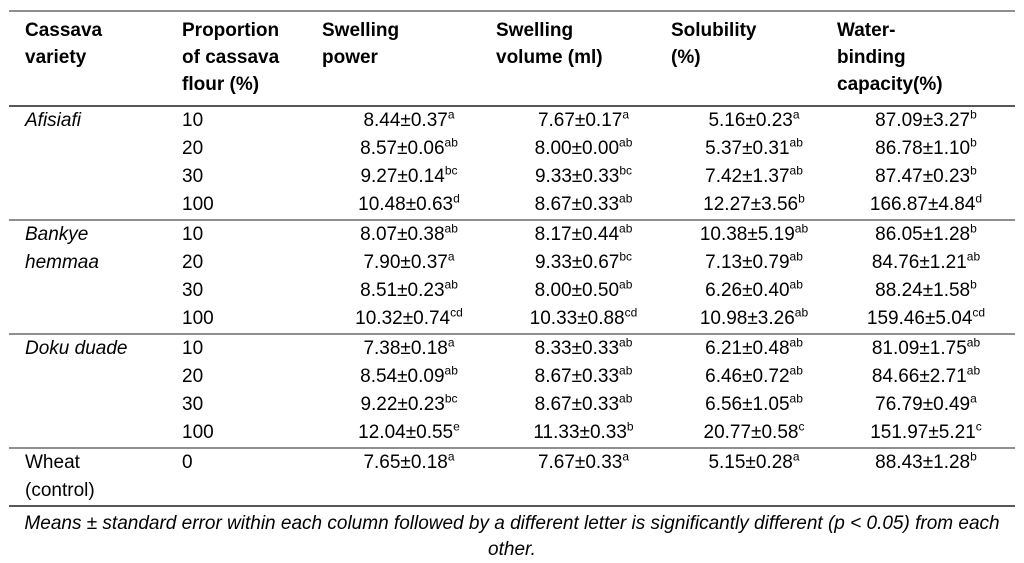 Image resolution: width=1024 pixels, height=563 pixels. Describe the element at coordinates (76, 348) in the screenshot. I see `variety-name: Doku duade` at that location.